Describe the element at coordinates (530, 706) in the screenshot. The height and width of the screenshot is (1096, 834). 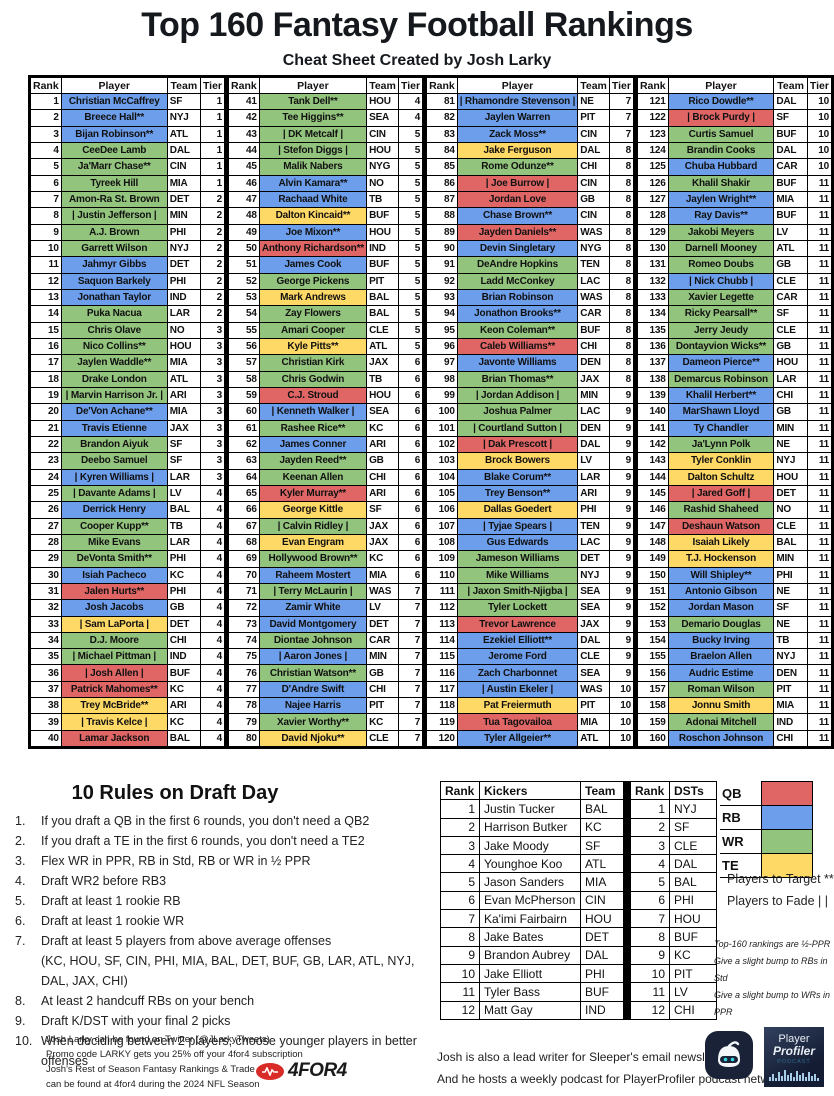
I see `ranking-row: 118 Pat Freiermuth PIT 10` at that location.